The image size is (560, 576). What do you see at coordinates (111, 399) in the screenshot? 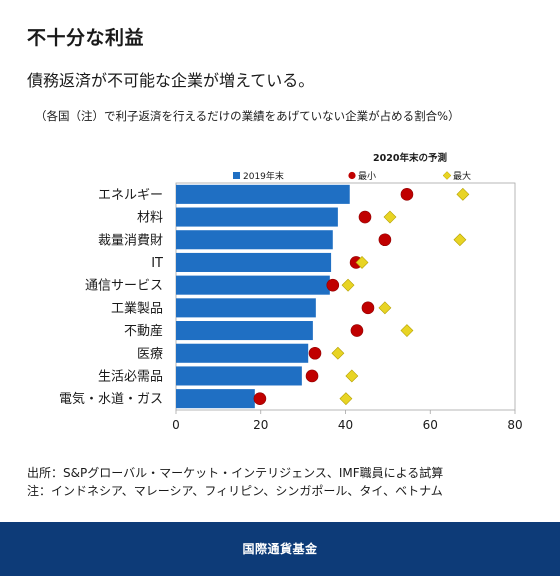
I see `category-label: 電気・水道・ガス` at bounding box center [111, 399].